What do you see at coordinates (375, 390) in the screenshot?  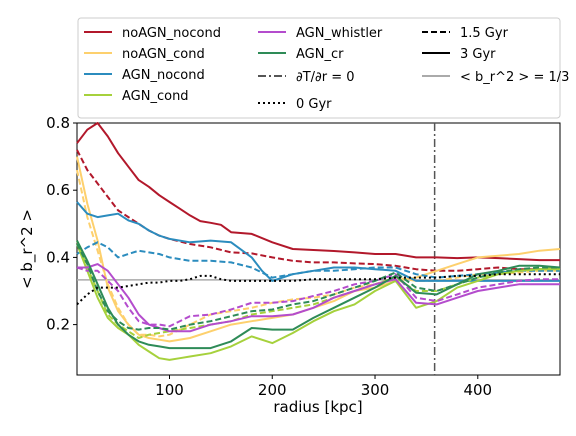 I see `x-tick-label: 300` at bounding box center [375, 390].